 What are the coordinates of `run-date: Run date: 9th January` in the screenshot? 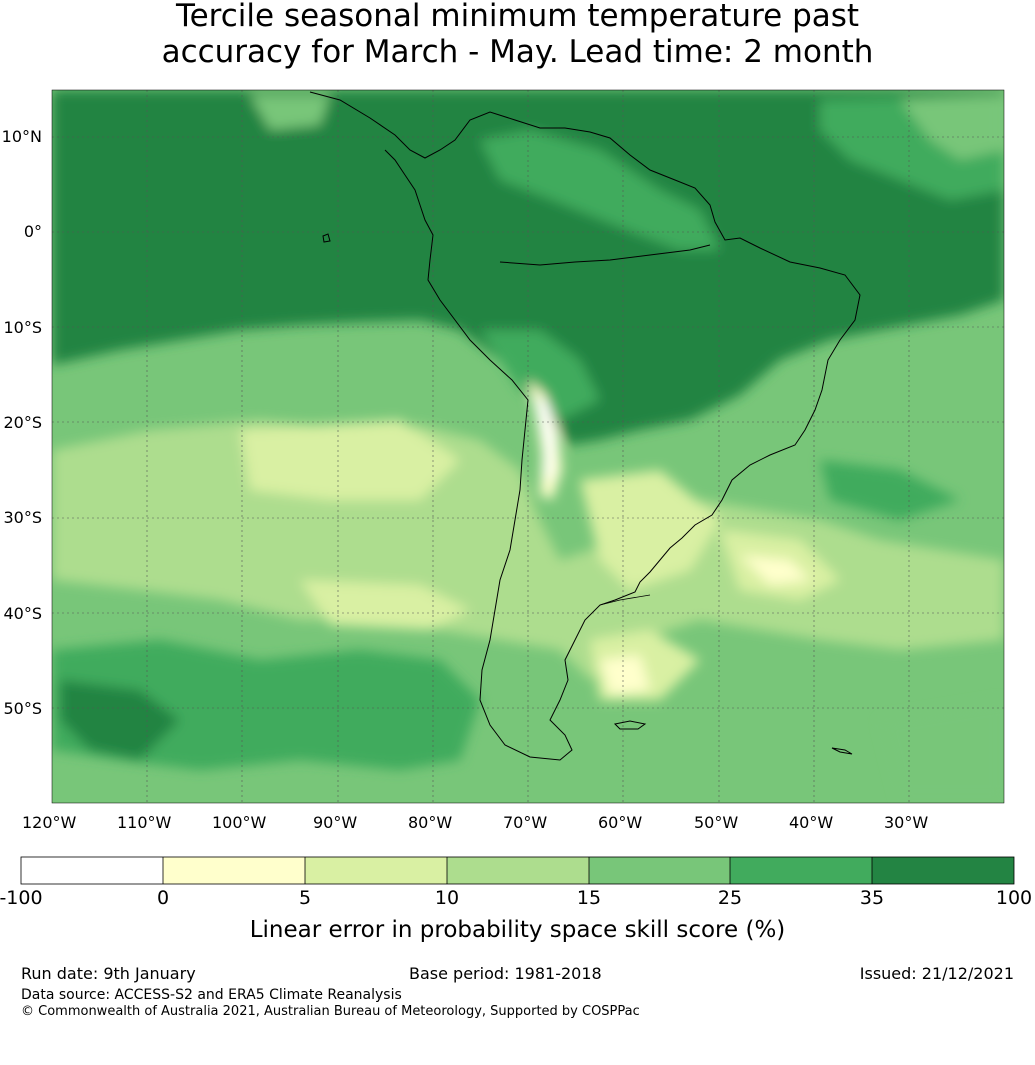 It's located at (108, 973).